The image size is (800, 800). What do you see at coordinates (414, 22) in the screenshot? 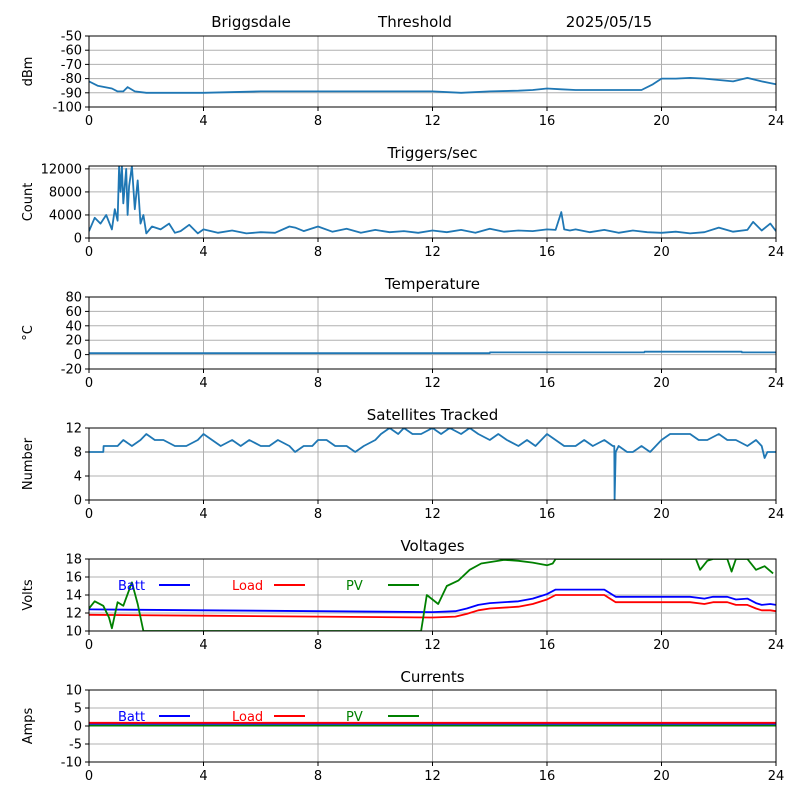
I see `header-label: Threshold` at bounding box center [414, 22].